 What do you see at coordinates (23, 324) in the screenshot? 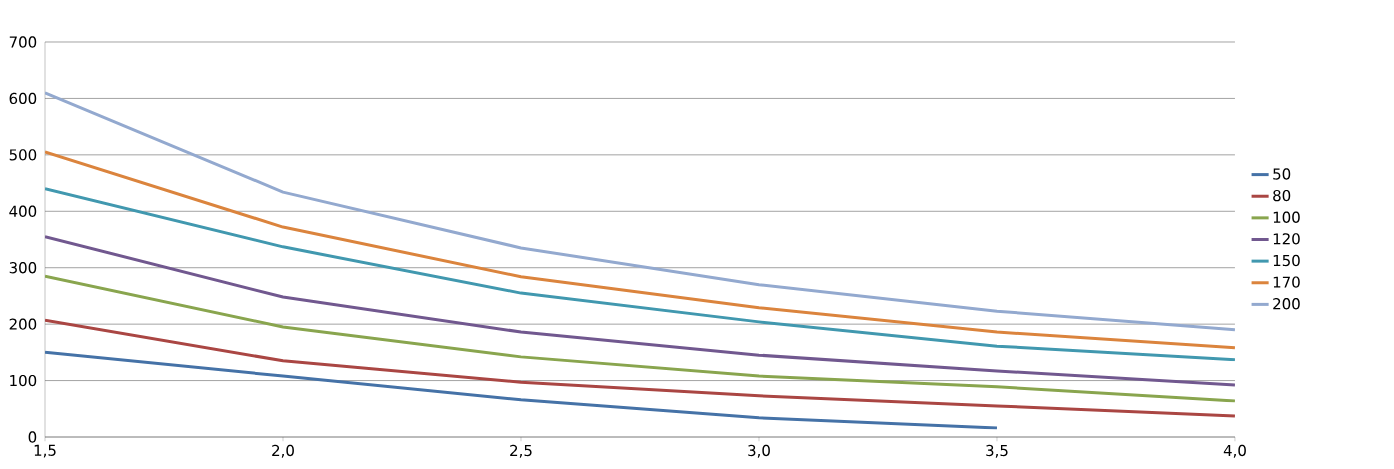
I see `y-tick-label: 200` at bounding box center [23, 324].